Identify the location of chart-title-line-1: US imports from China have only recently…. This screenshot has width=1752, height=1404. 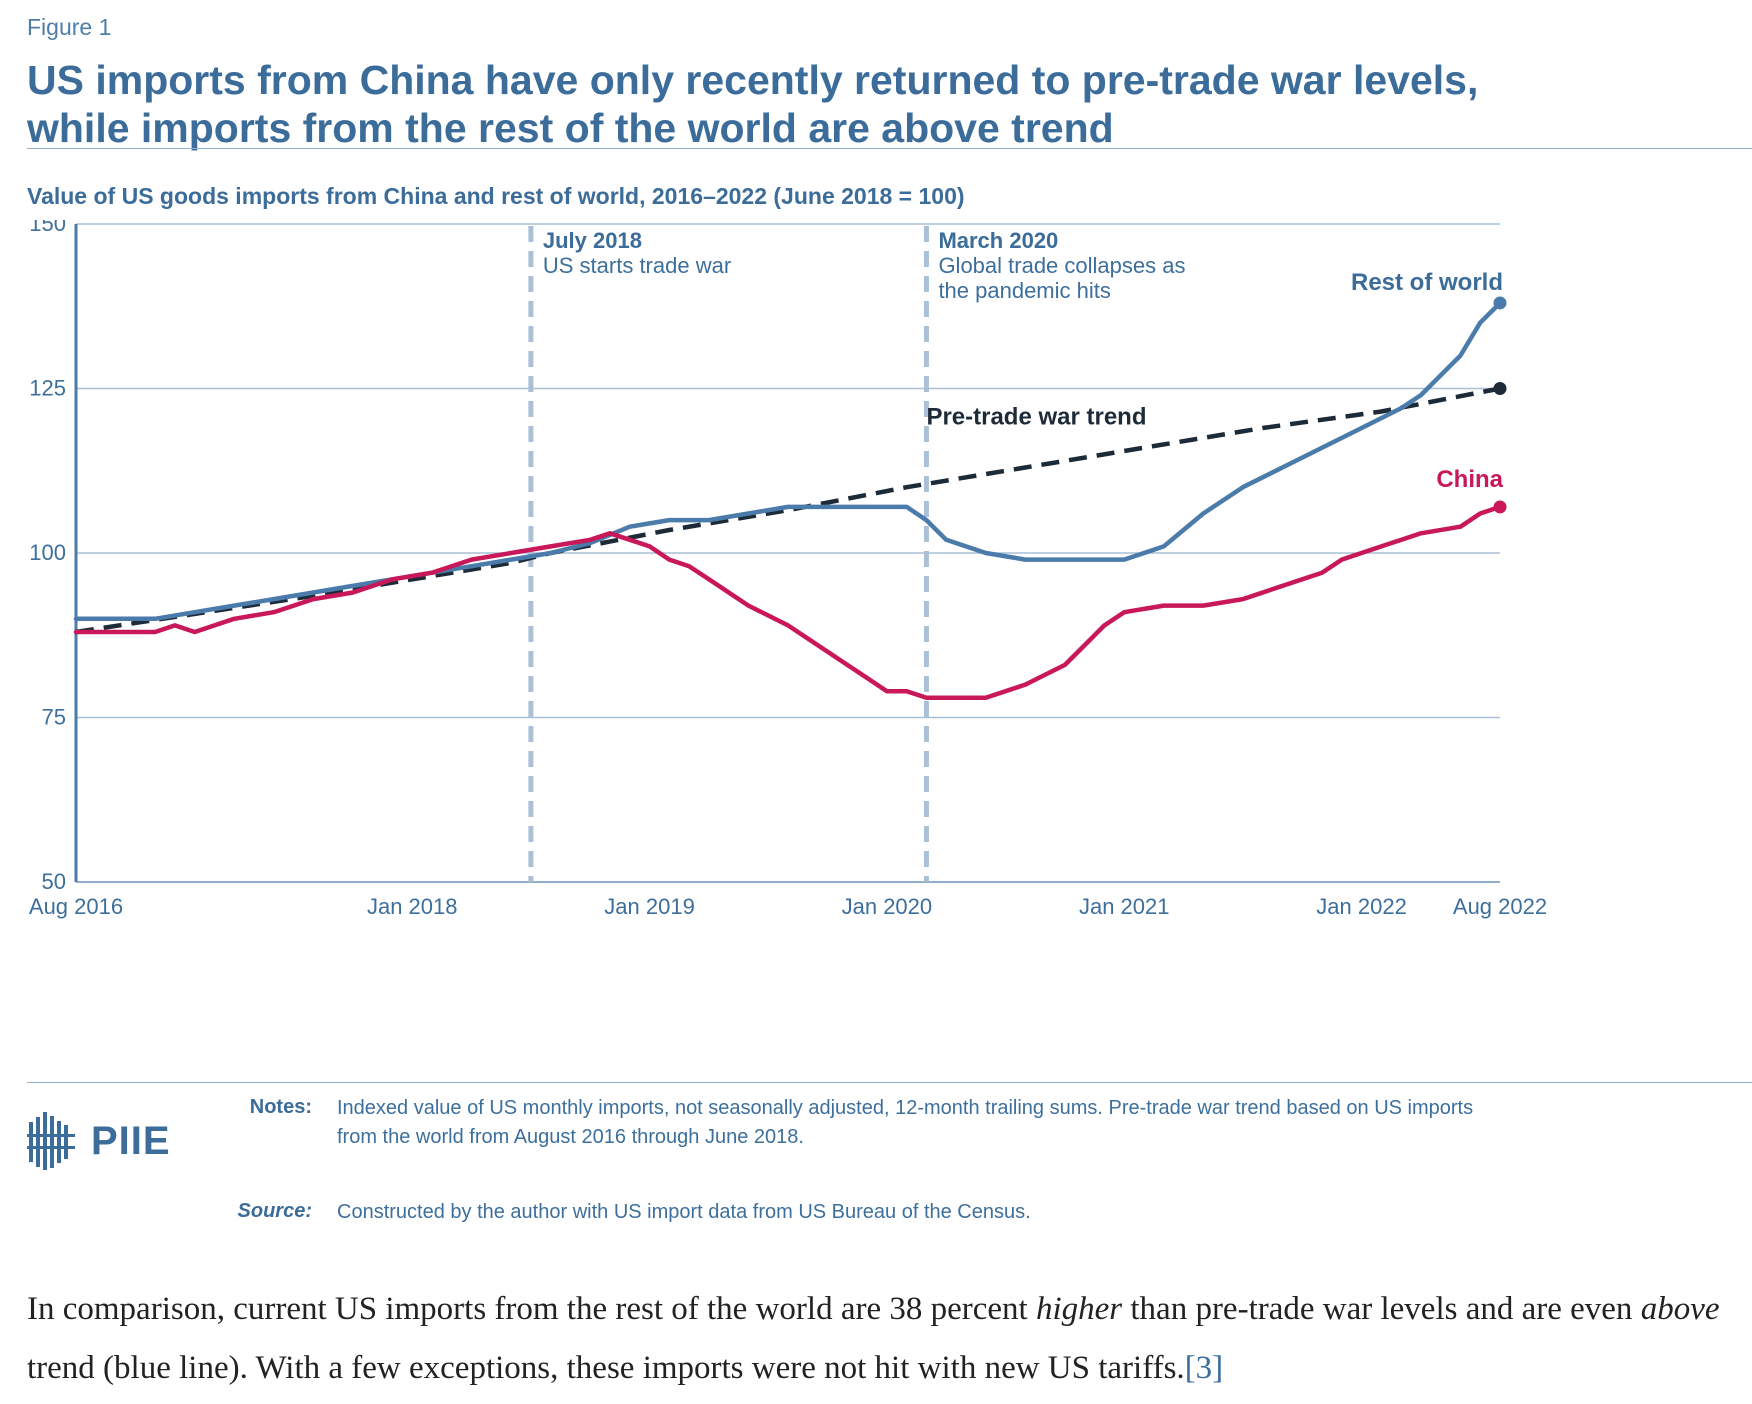
(753, 80).